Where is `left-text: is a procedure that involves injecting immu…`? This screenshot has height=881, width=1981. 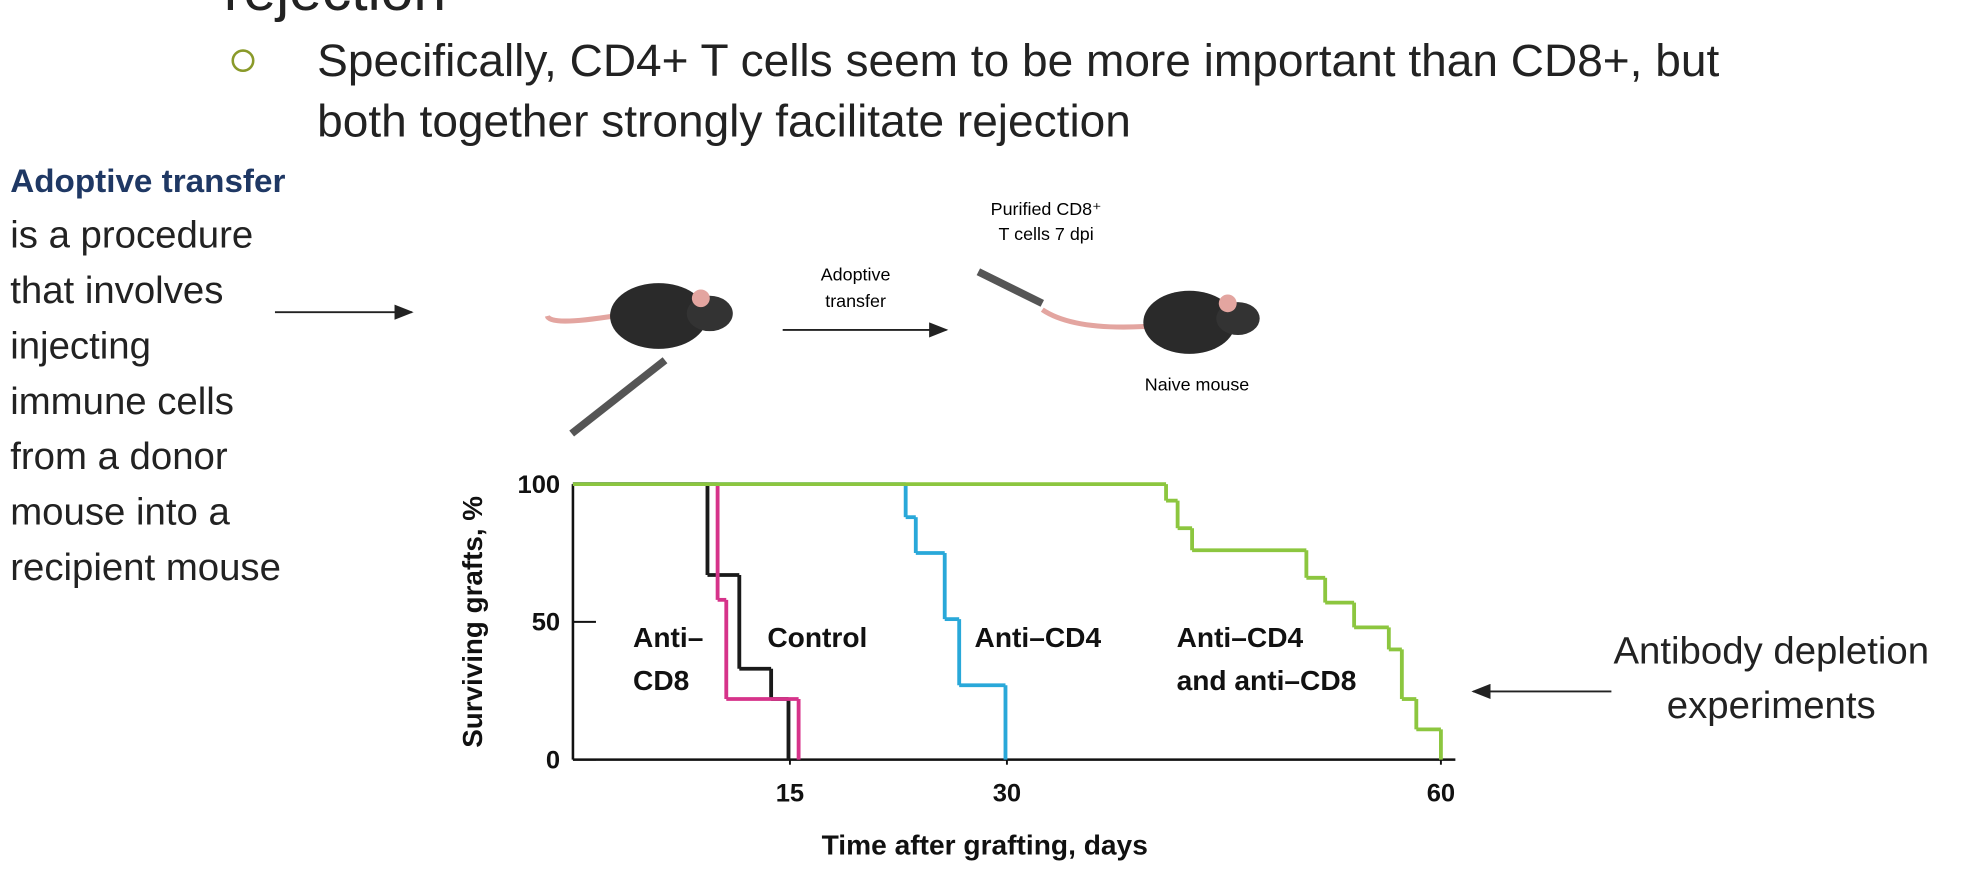
left-text: is a procedure that involves injecting immu… is located at coordinates (145, 401).